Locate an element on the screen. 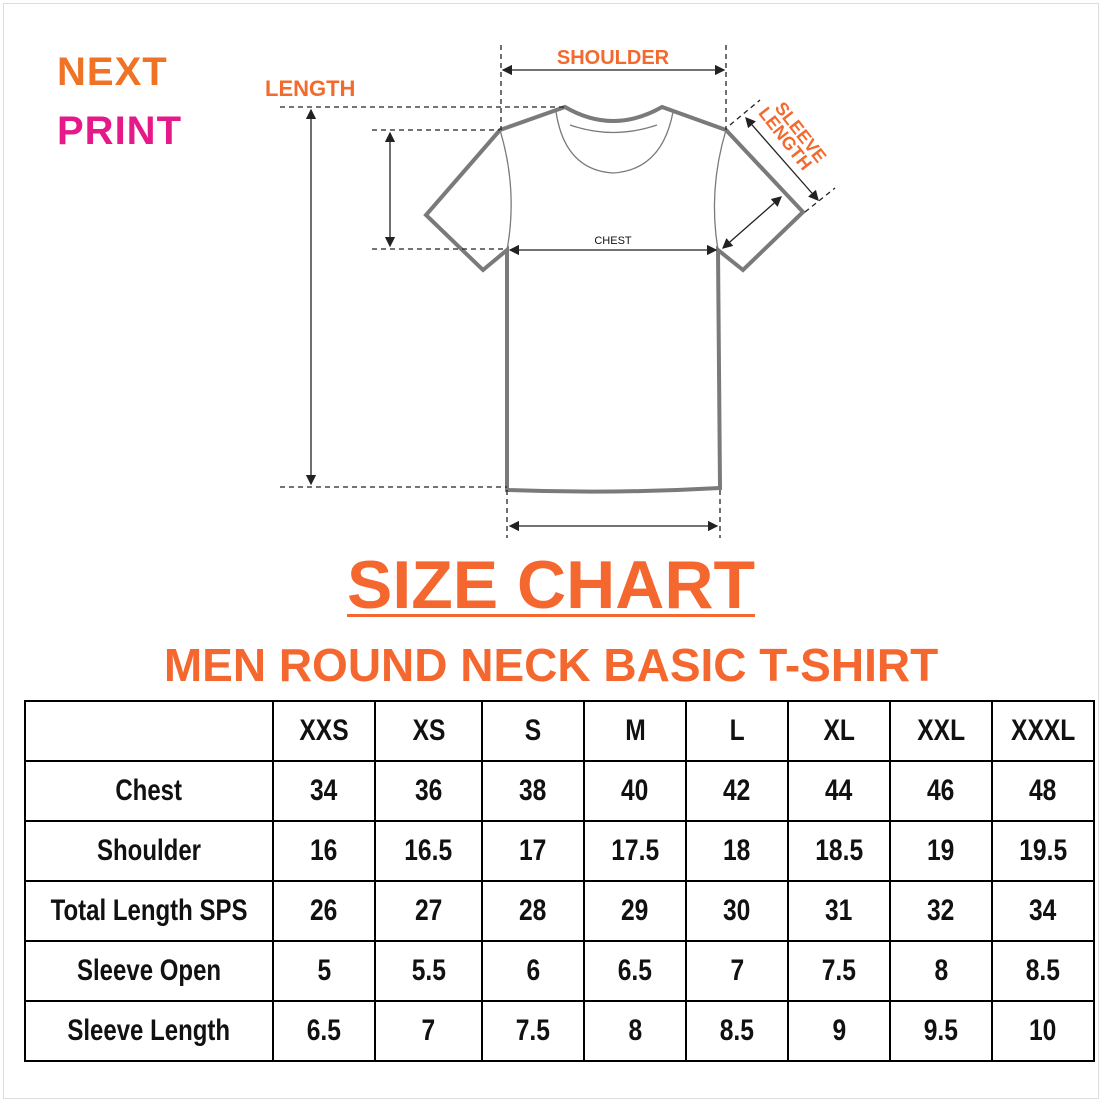 This screenshot has height=1101, width=1102. value-cell: 16 is located at coordinates (324, 851).